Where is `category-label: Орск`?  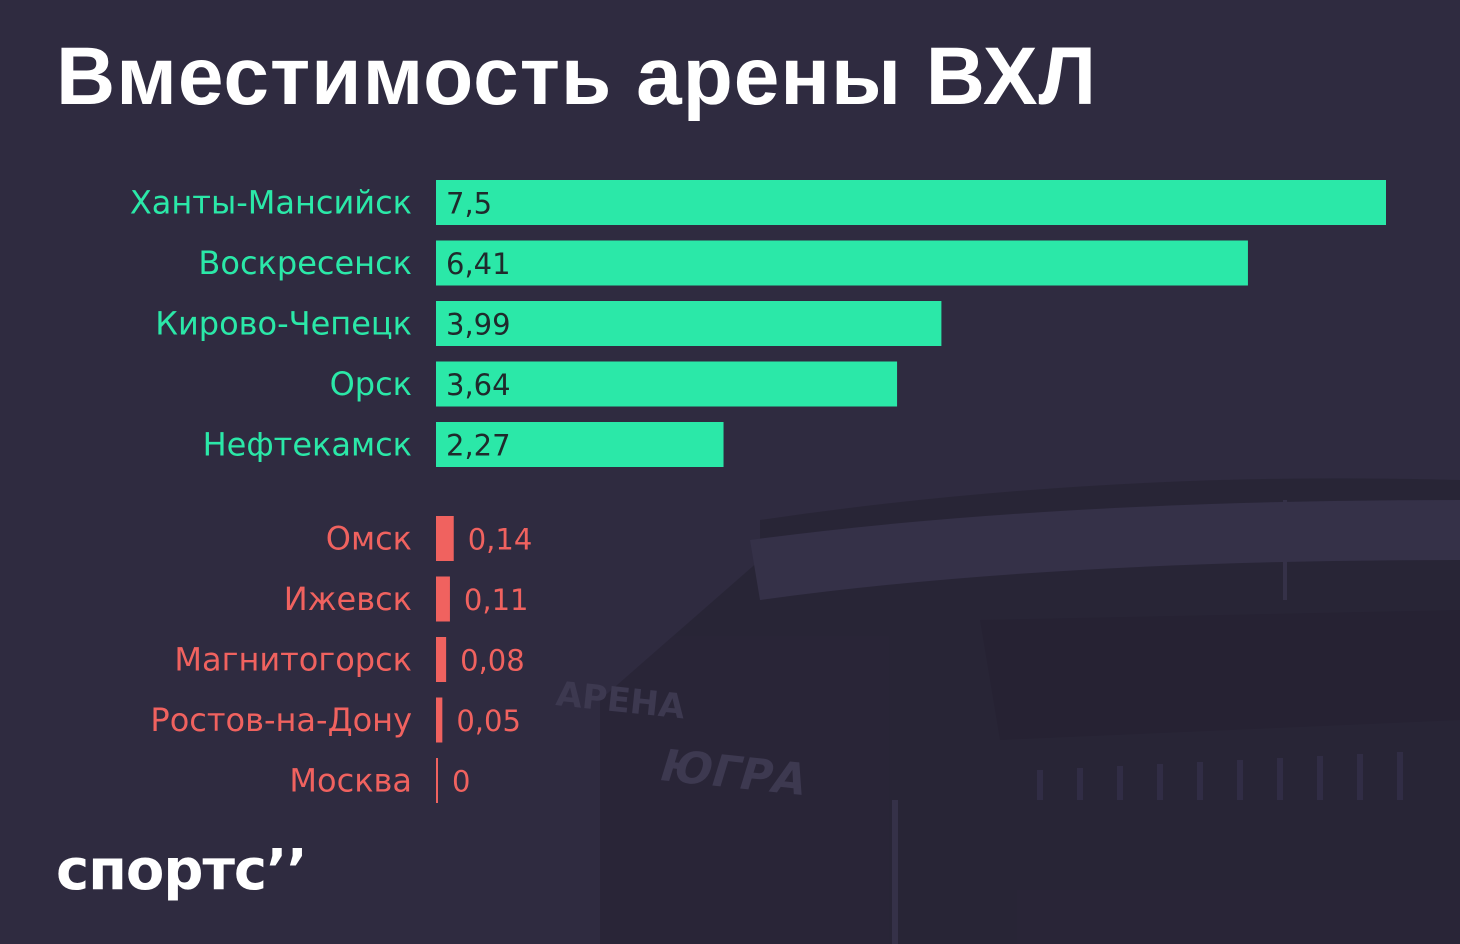 category-label: Орск is located at coordinates (371, 384).